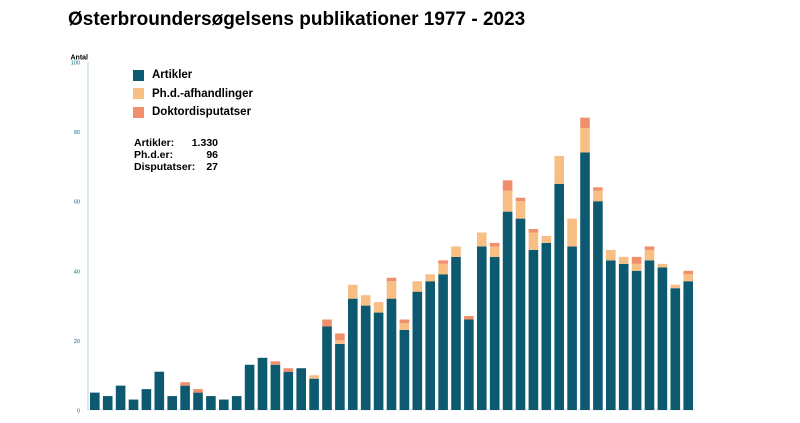 This screenshot has width=800, height=423. I want to click on y-tick-label: 100, so click(75, 64).